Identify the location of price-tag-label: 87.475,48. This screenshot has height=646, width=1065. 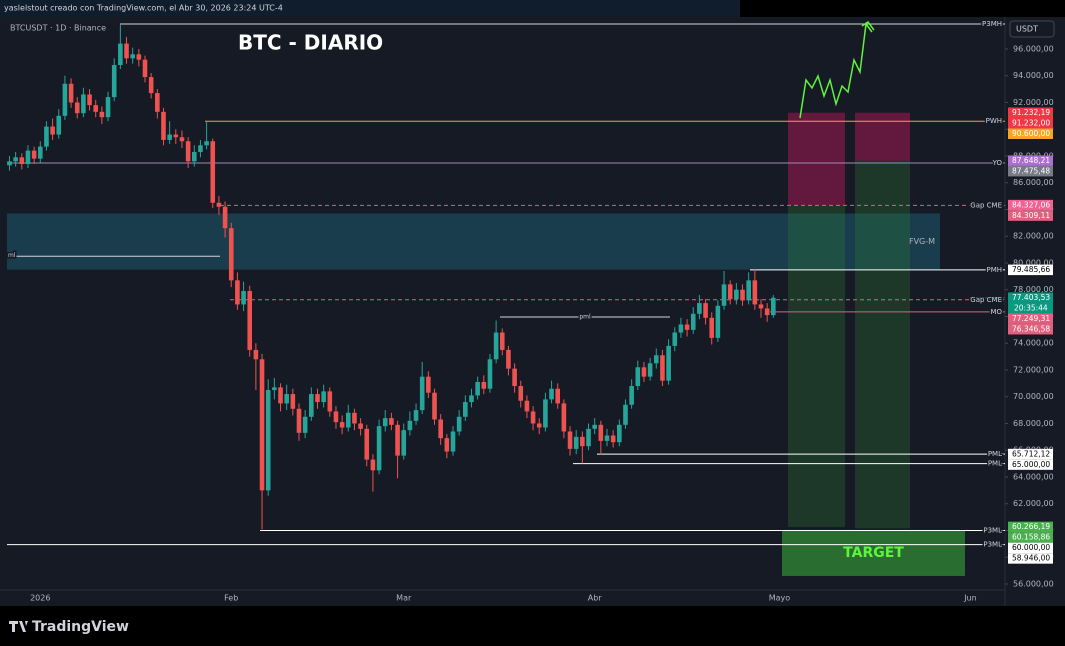
(1031, 170).